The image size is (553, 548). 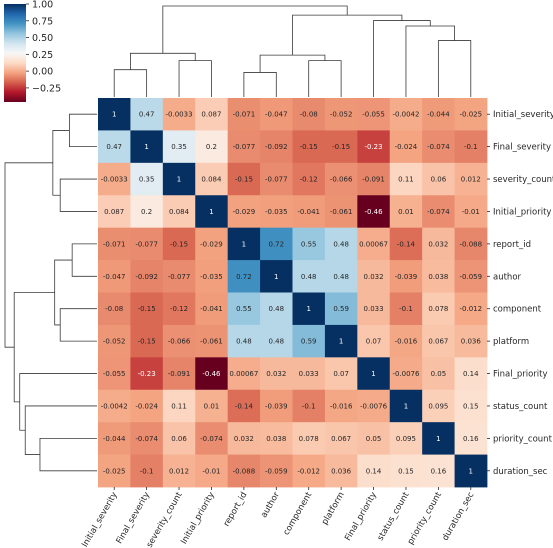 I want to click on cell-value-label: 0.72, so click(x=276, y=244).